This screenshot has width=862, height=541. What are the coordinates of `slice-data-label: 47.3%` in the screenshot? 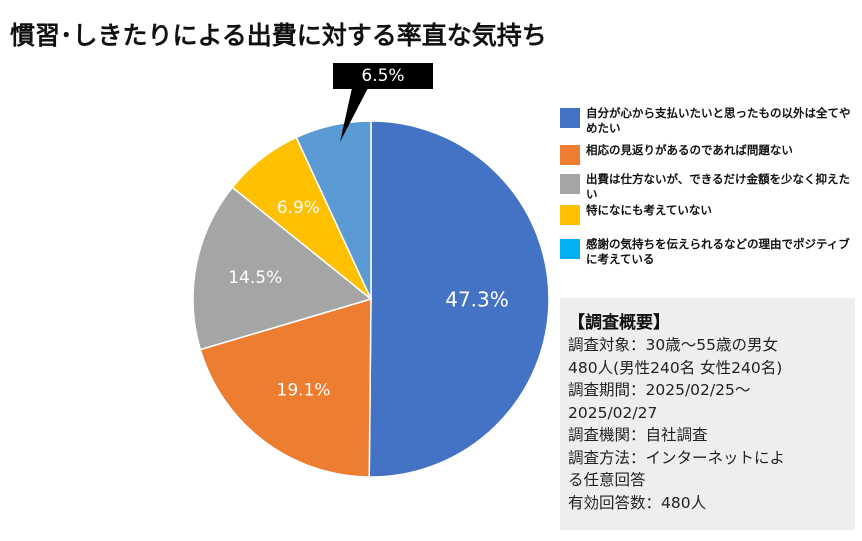 It's located at (477, 300).